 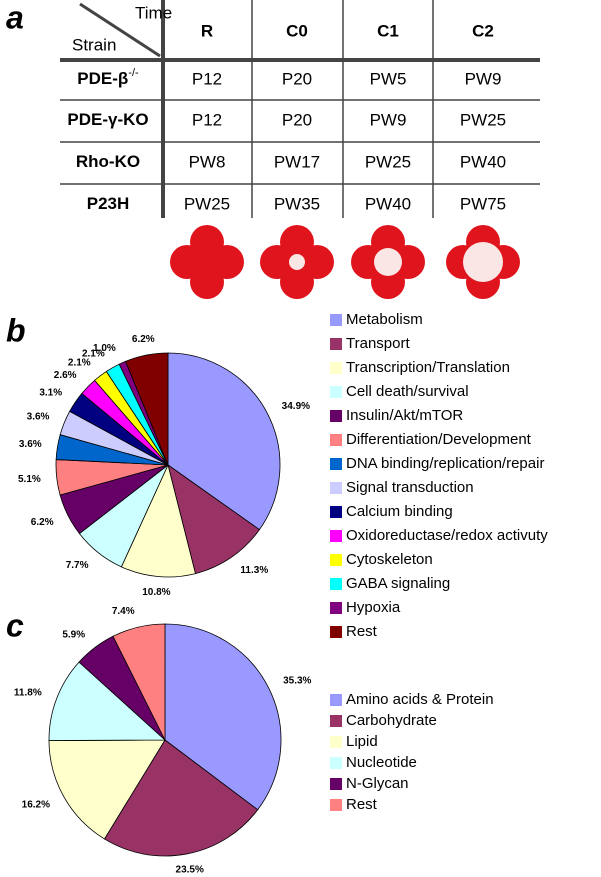 What do you see at coordinates (428, 367) in the screenshot?
I see `legend-label: Transcription/Translation` at bounding box center [428, 367].